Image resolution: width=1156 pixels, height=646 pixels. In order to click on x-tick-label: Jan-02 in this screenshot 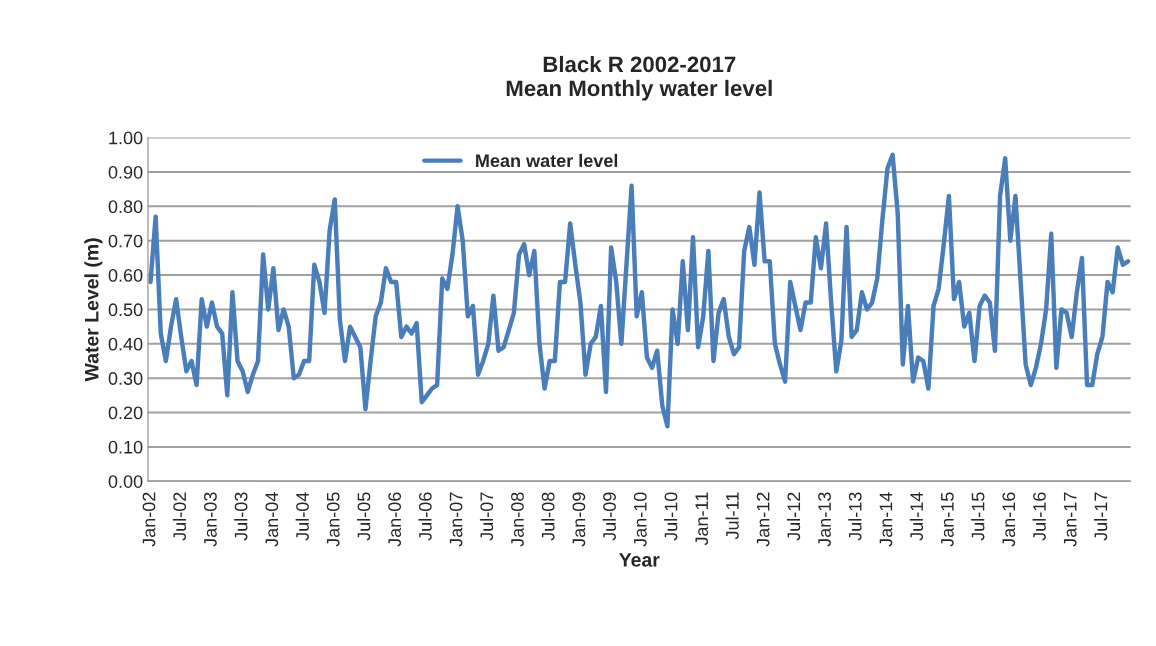, I will do `click(149, 519)`.